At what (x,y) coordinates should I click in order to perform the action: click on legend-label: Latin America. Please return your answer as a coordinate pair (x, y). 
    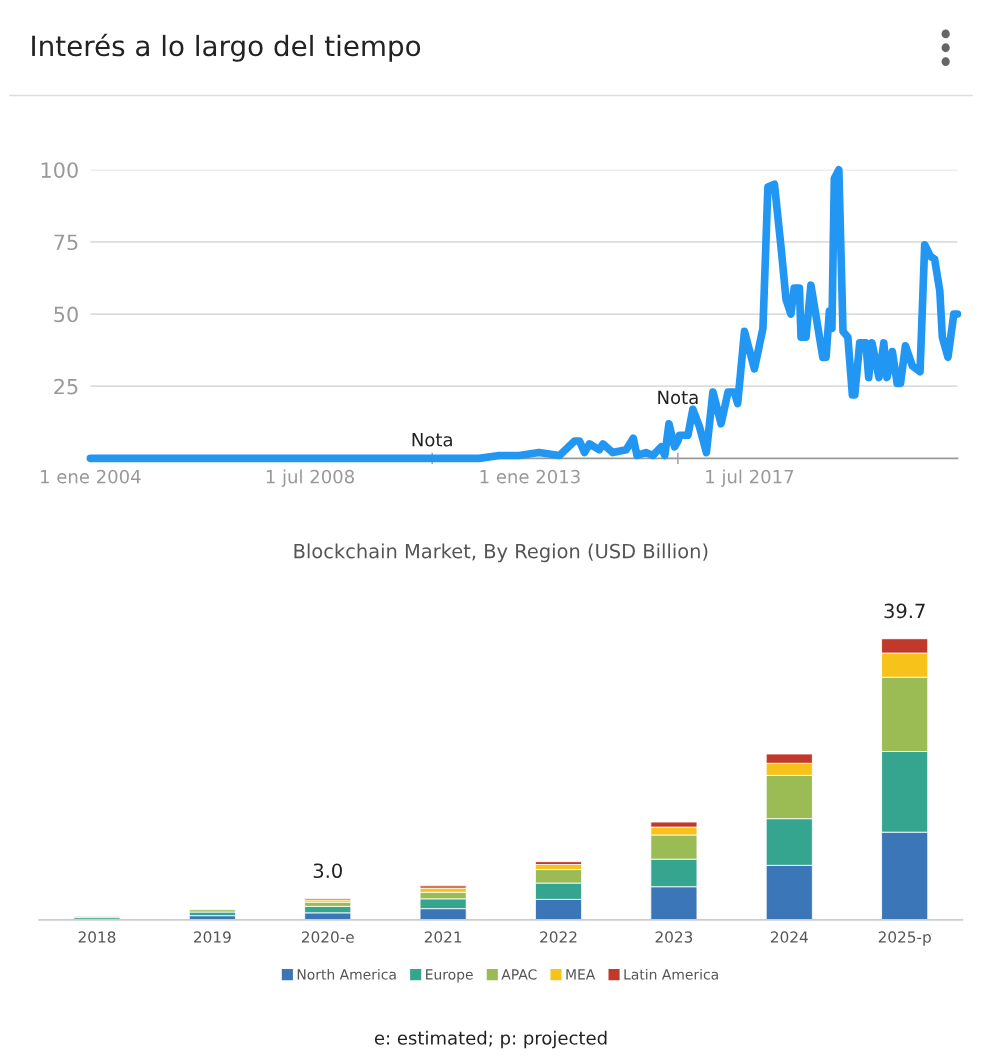
    Looking at the image, I should click on (671, 974).